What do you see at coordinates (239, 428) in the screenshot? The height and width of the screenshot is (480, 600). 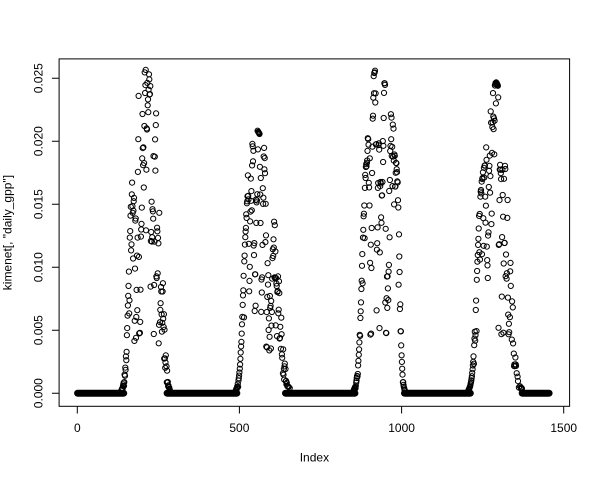 I see `svg-text: 500` at bounding box center [239, 428].